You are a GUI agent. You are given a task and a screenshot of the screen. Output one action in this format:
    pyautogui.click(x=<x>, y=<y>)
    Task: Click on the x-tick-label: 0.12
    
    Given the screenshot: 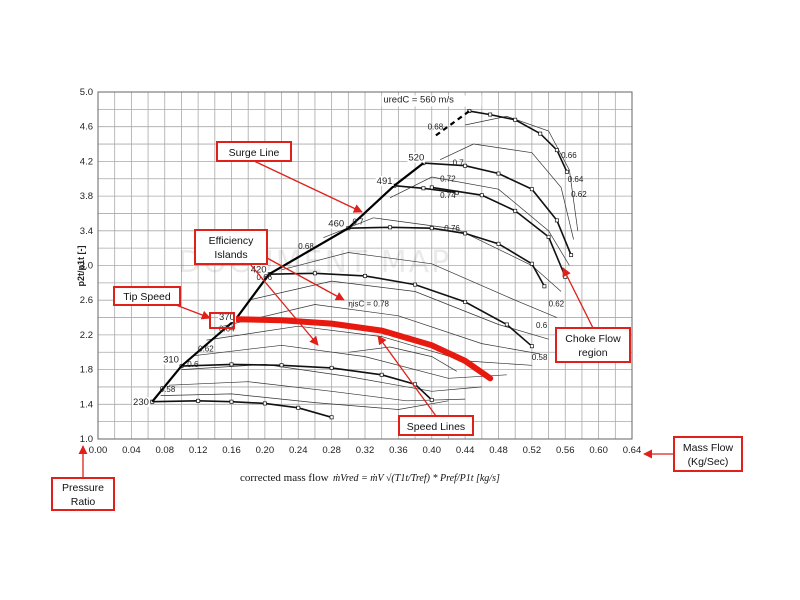 What is the action you would take?
    pyautogui.click(x=198, y=450)
    